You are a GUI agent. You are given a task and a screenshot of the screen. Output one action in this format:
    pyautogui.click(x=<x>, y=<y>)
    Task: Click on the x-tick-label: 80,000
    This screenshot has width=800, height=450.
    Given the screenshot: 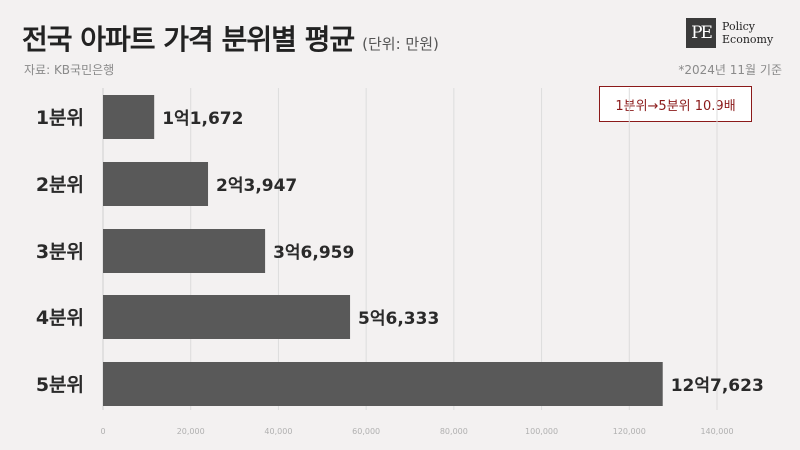 What is the action you would take?
    pyautogui.click(x=454, y=431)
    